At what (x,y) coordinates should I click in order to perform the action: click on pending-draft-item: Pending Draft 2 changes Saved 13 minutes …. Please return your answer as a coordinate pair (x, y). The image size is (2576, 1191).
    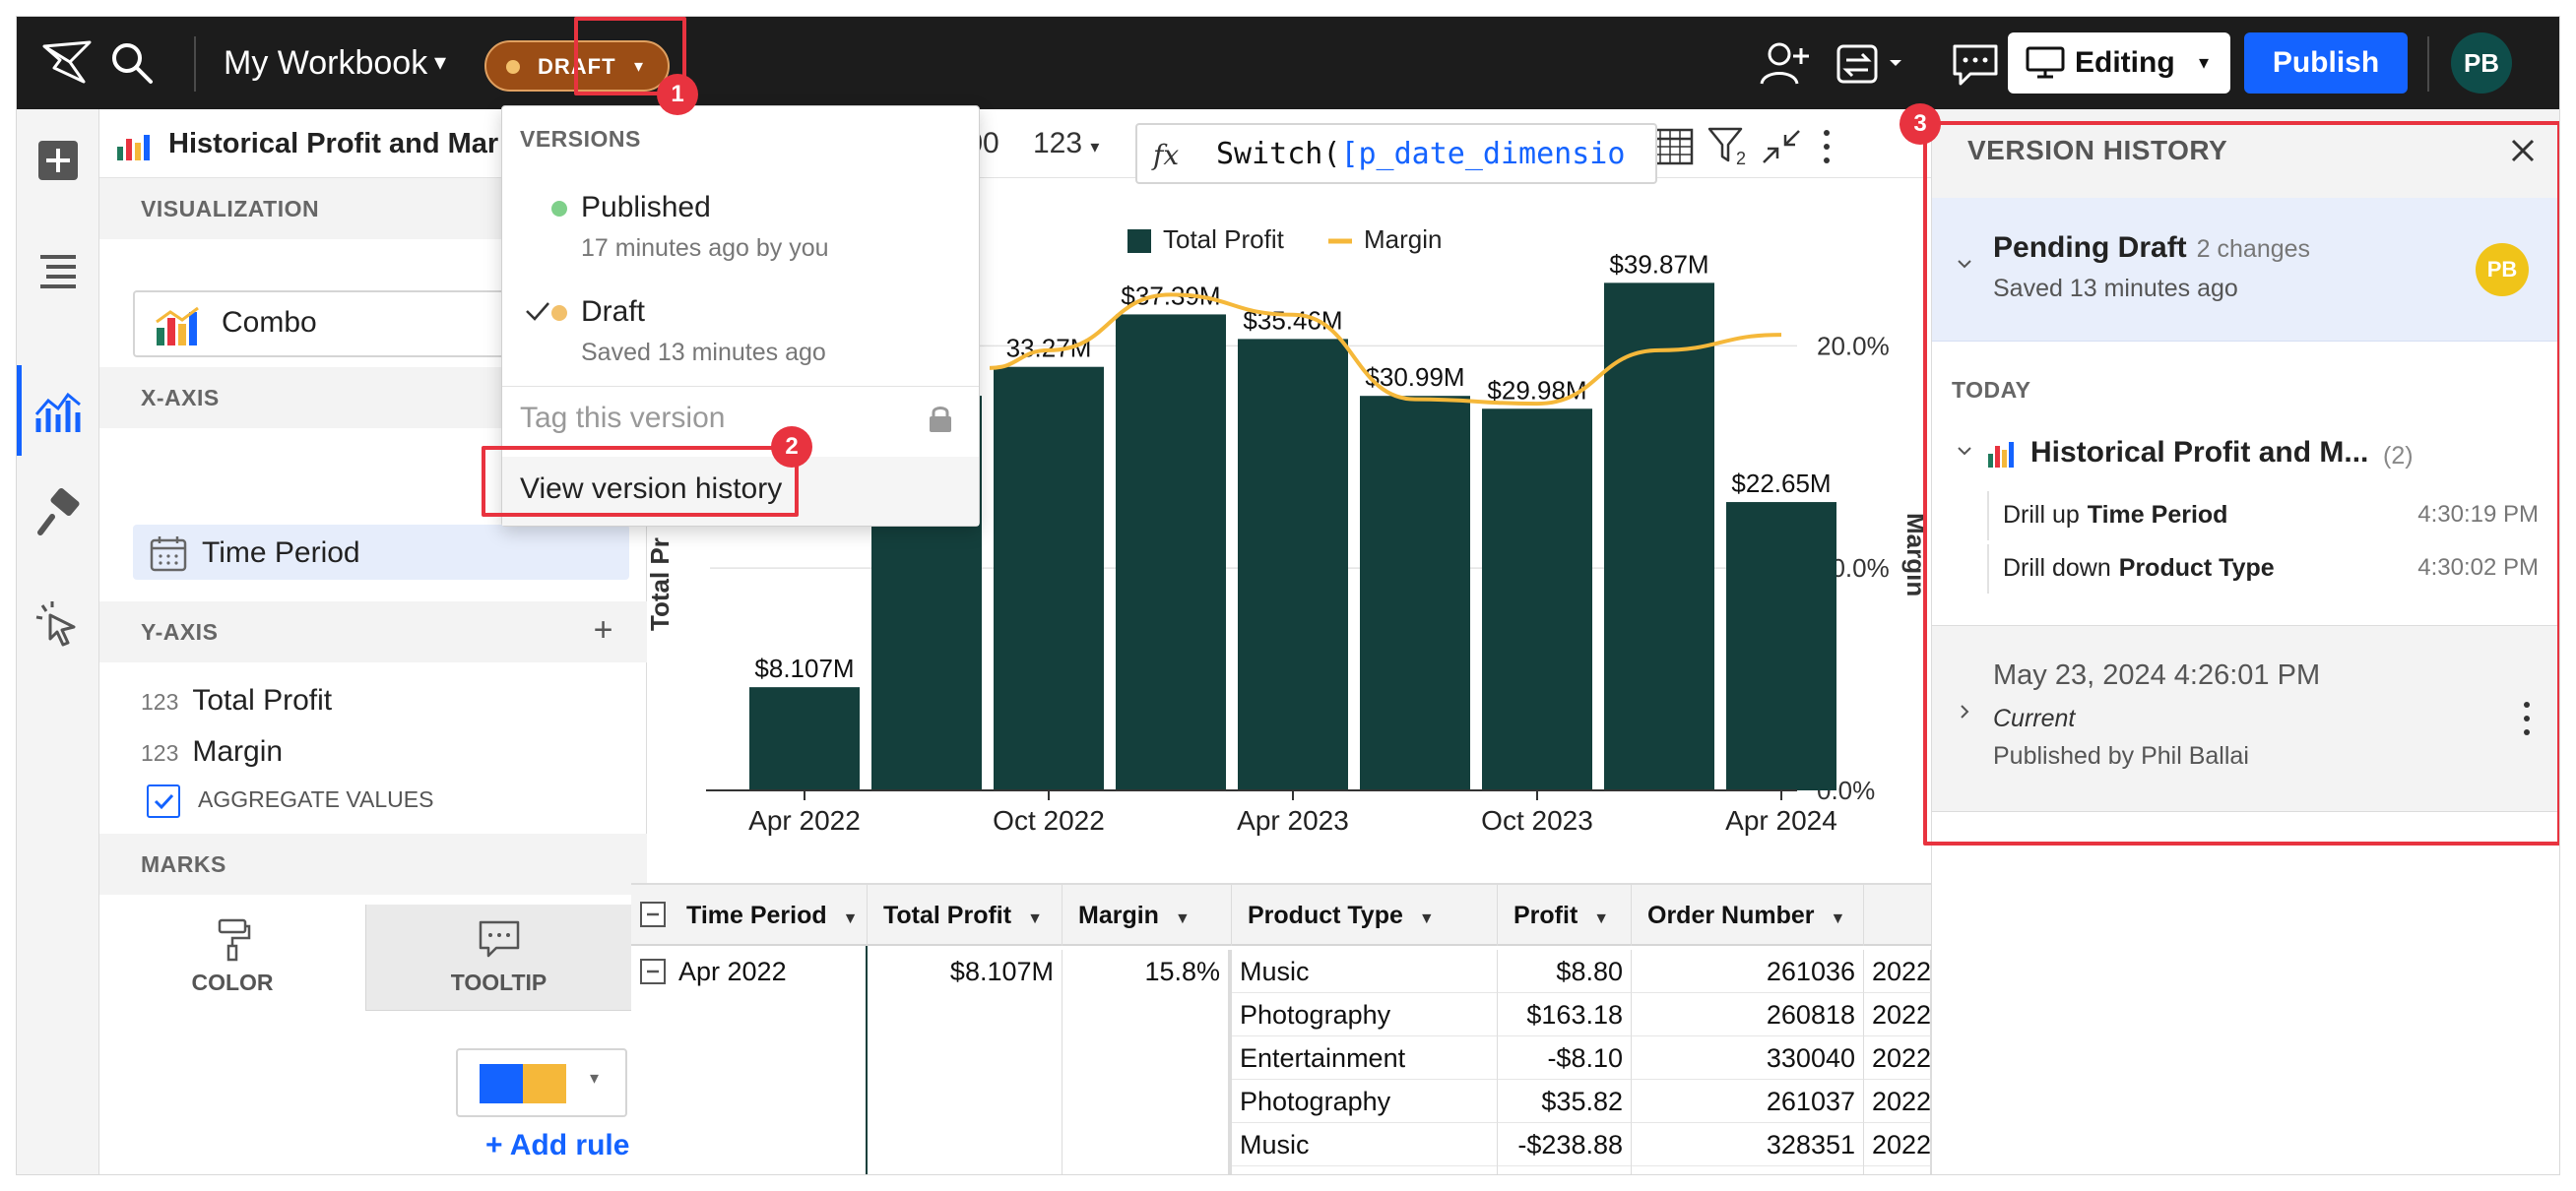
    Looking at the image, I should click on (2245, 270).